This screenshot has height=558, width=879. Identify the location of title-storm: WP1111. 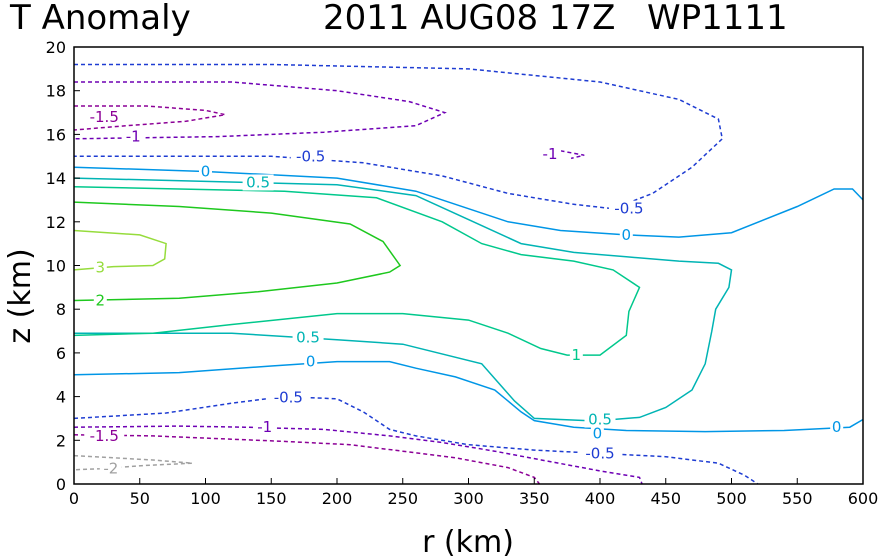
(717, 19).